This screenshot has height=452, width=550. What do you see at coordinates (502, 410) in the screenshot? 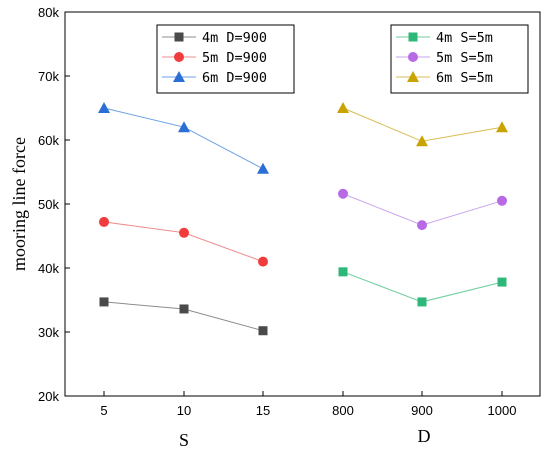
I see `x-tick-label: 1000` at bounding box center [502, 410].